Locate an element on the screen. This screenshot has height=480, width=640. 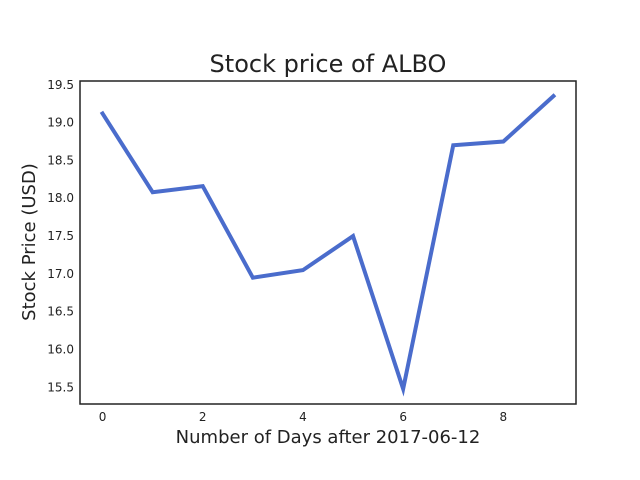
chart-title: Stock price of ALBO is located at coordinates (328, 64).